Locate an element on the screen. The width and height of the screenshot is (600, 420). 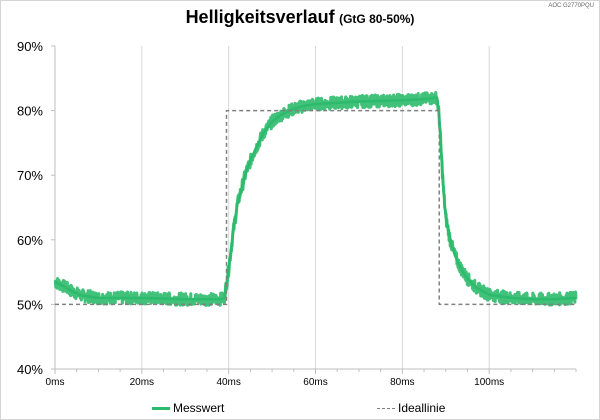
y-tick-label-80: 80% is located at coordinates (30, 111).